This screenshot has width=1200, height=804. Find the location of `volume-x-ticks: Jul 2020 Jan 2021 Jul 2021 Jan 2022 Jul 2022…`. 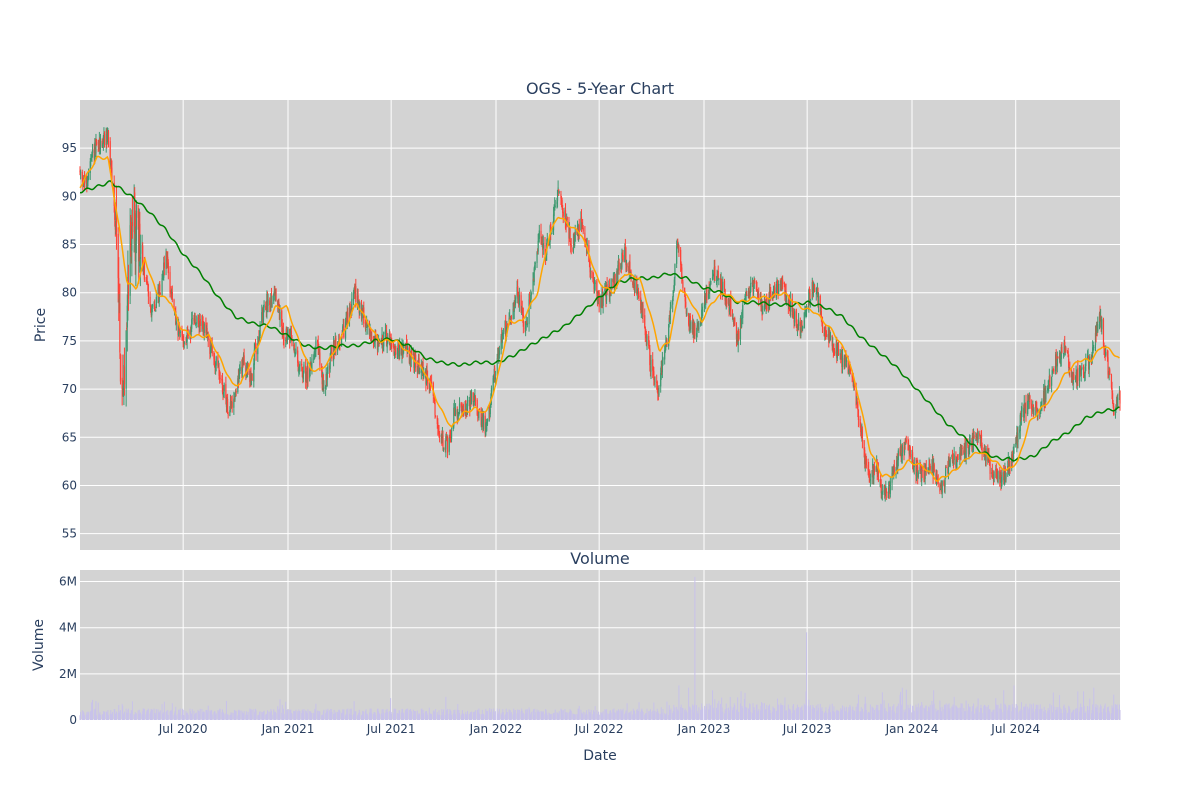

volume-x-ticks: Jul 2020 Jan 2021 Jul 2021 Jan 2022 Jul 2022… is located at coordinates (599, 729).